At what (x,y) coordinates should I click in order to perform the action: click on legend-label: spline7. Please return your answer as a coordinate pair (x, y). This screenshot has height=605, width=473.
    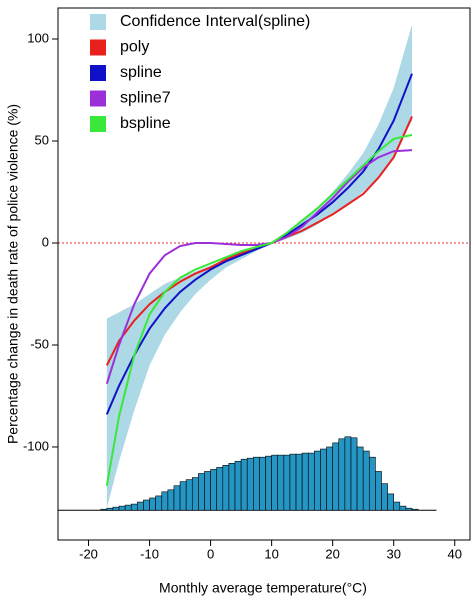
    Looking at the image, I should click on (145, 98).